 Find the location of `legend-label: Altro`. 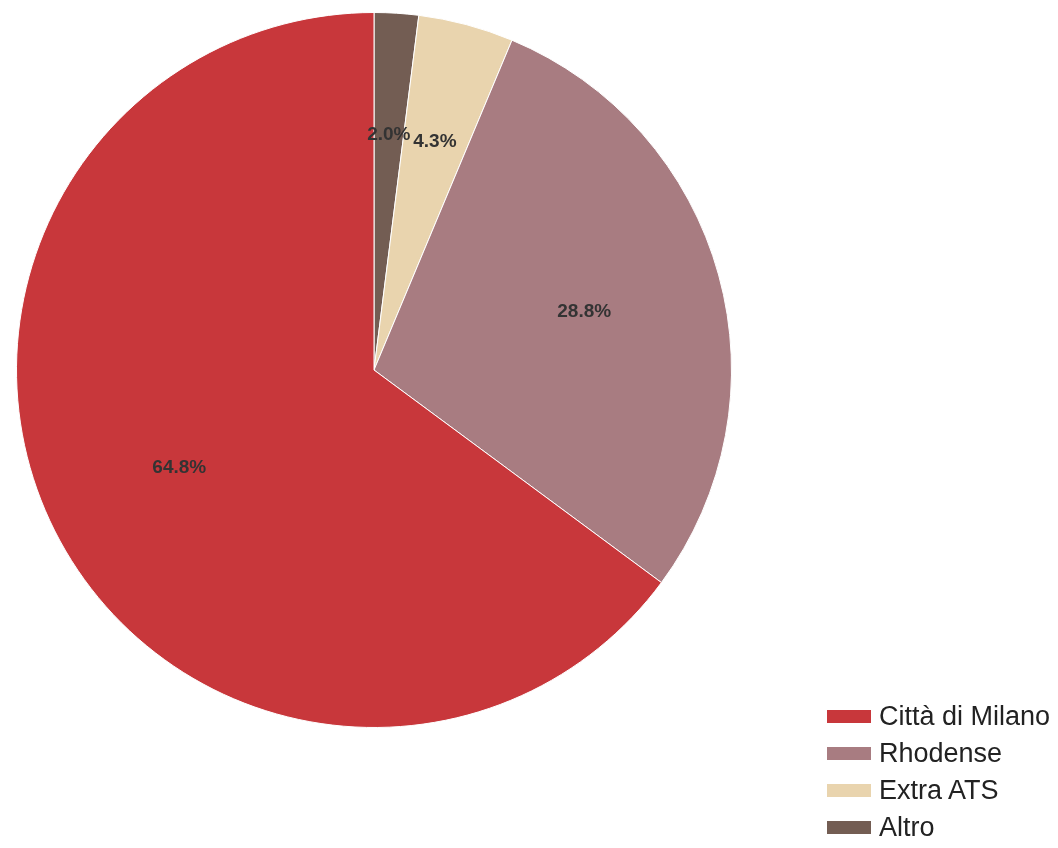

legend-label: Altro is located at coordinates (906, 827).